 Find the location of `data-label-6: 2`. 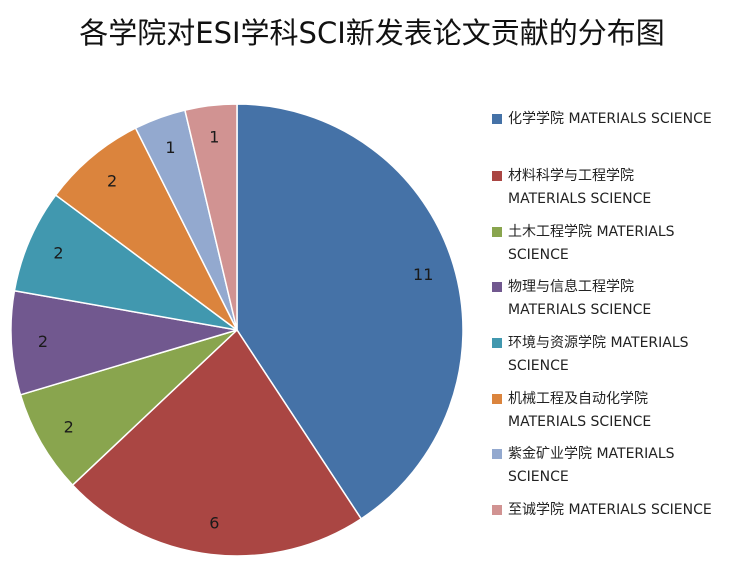

data-label-6: 2 is located at coordinates (112, 181).